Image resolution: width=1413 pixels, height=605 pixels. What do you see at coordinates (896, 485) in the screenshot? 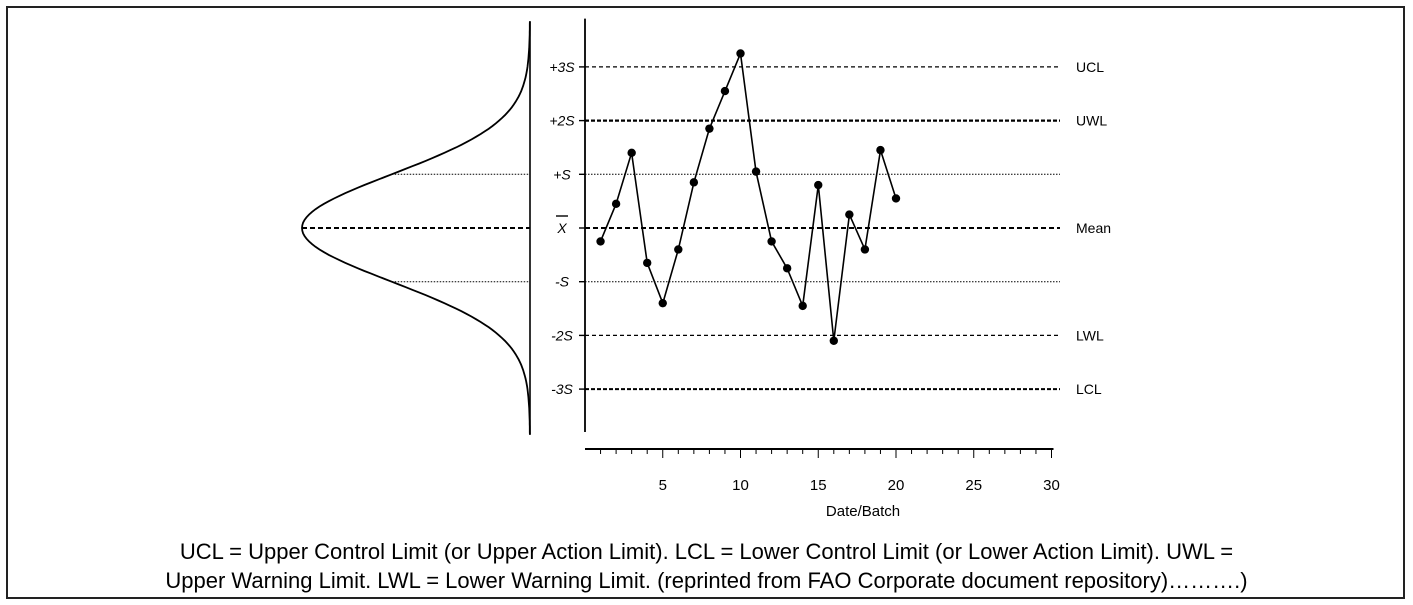
I see `x-tick-label-3: 20` at bounding box center [896, 485].